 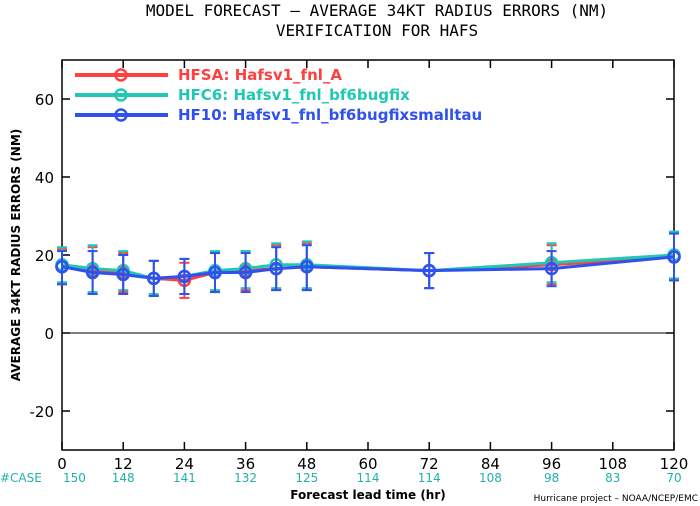 I want to click on x-tick-label: 72, so click(x=429, y=464).